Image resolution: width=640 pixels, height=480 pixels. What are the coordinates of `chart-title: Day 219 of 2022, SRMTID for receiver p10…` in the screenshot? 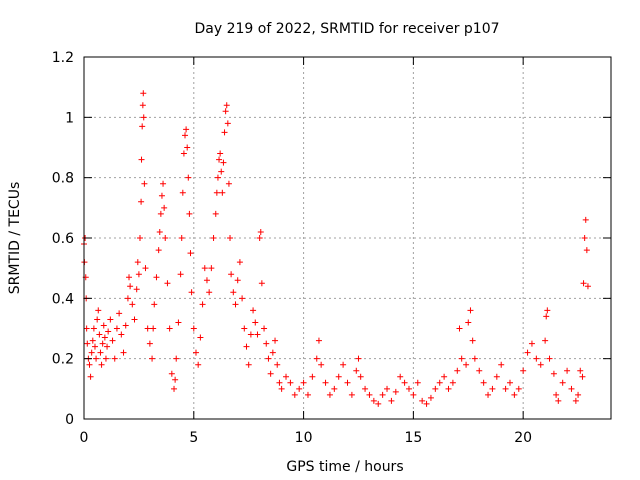 It's located at (346, 29).